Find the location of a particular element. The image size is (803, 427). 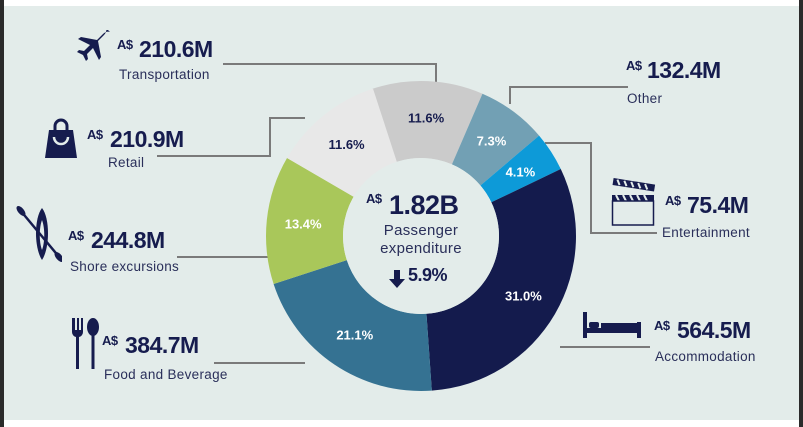

other-label: Other is located at coordinates (645, 98).